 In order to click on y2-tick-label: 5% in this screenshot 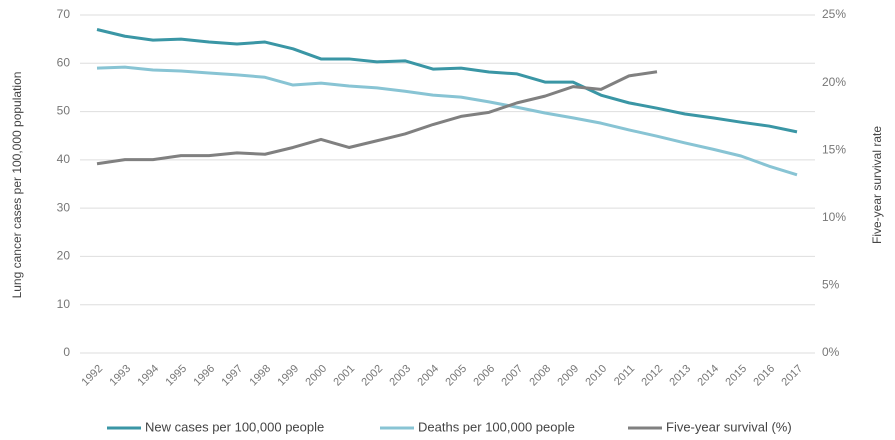, I will do `click(831, 285)`.